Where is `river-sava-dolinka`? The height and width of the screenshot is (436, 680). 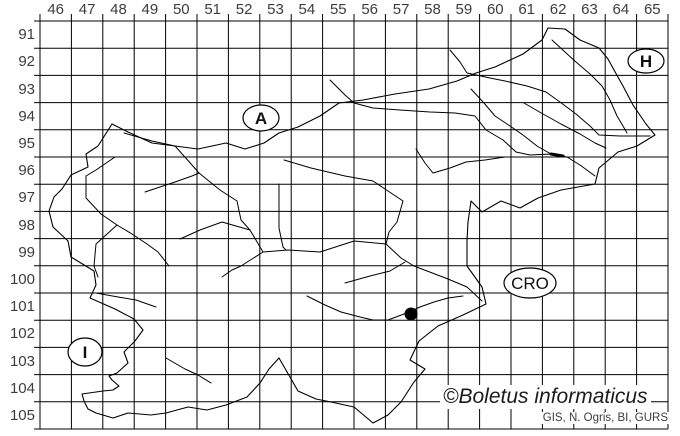
river-sava-dolinka is located at coordinates (161, 153).